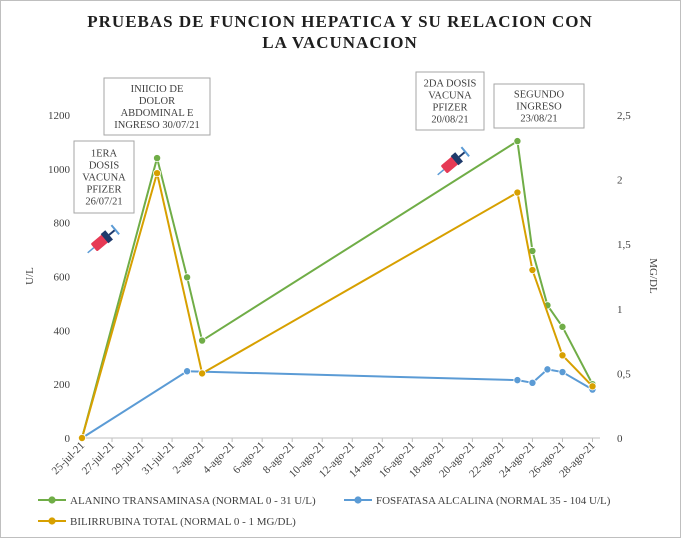  I want to click on y-tick-label: 0, so click(68, 439).